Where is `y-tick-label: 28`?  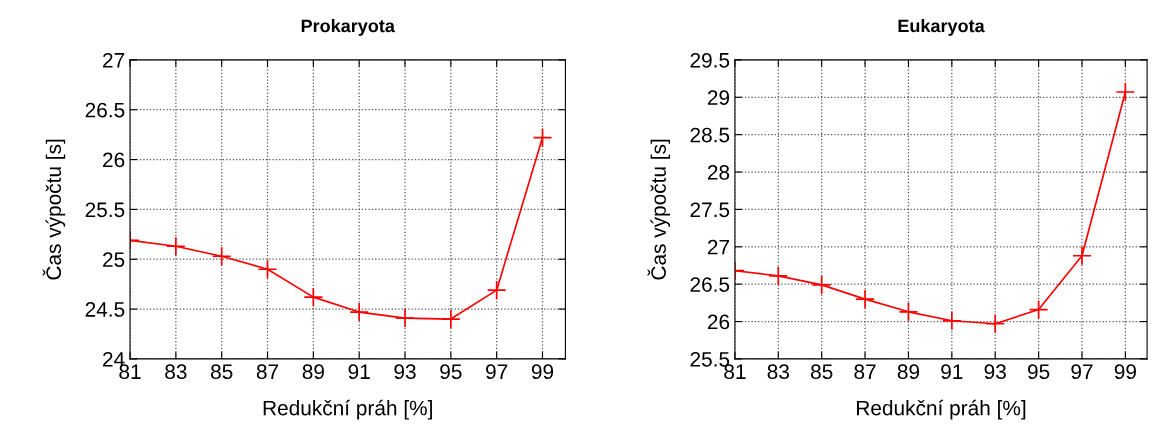
y-tick-label: 28 is located at coordinates (718, 172).